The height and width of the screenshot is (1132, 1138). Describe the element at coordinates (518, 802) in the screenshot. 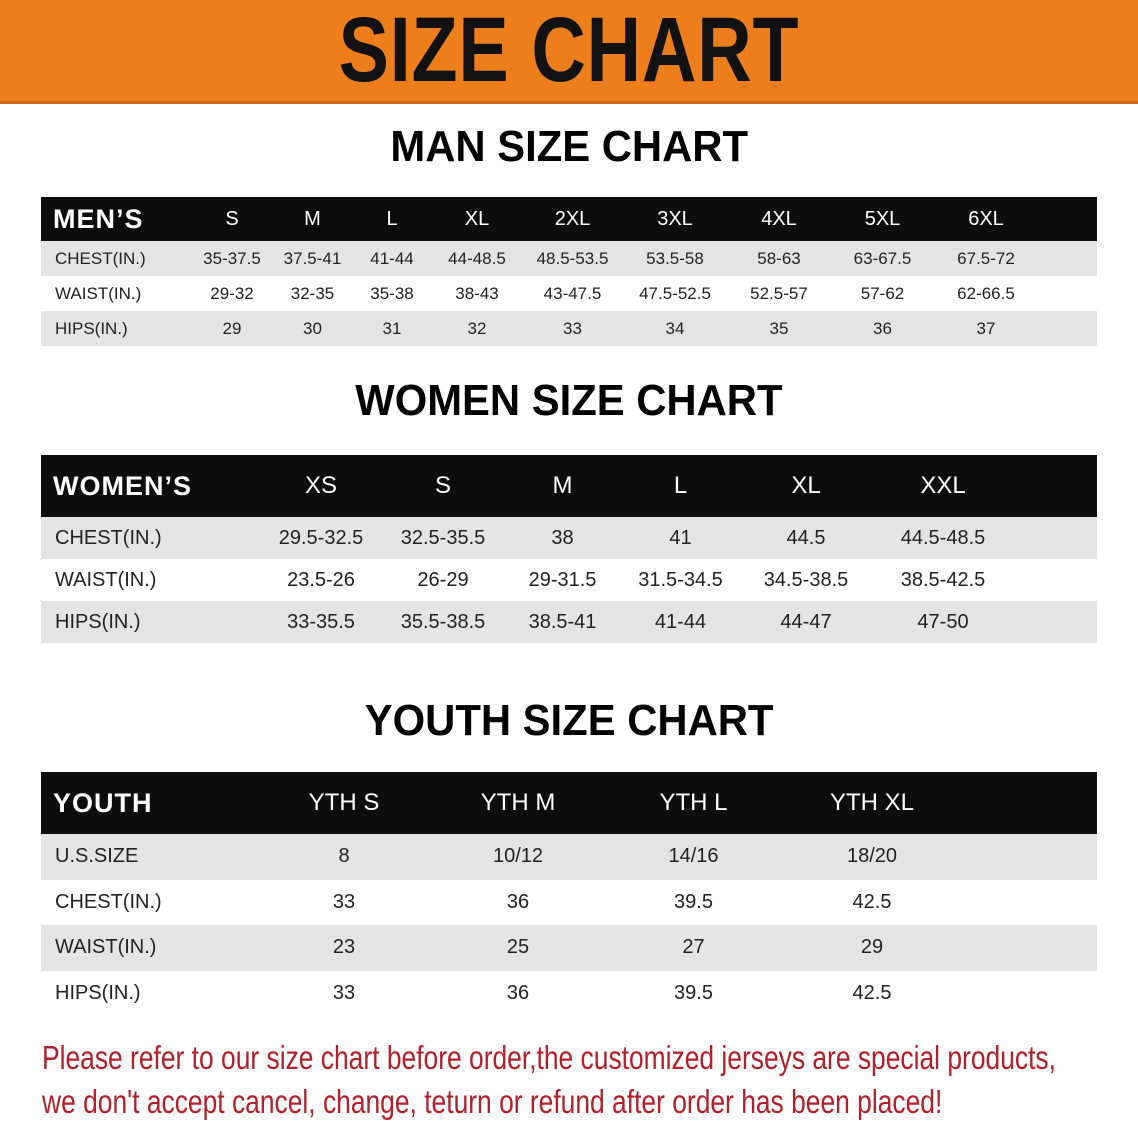

I see `size-header: YTH M` at that location.